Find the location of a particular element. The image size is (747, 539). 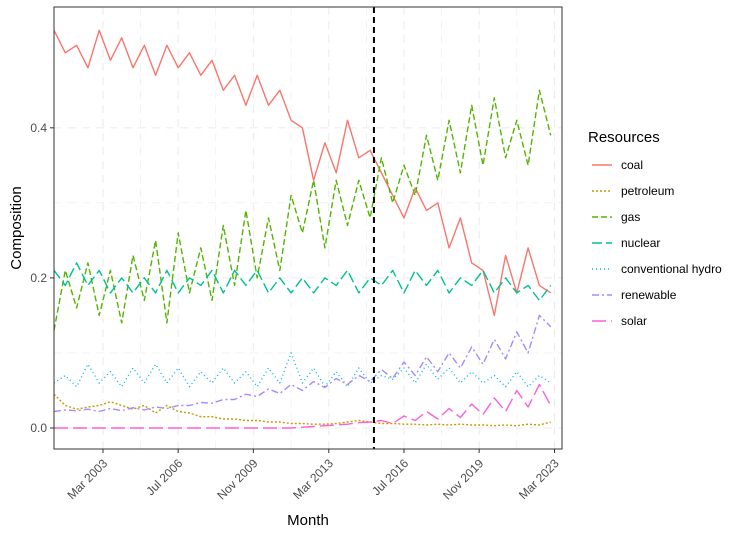

series-line-renewable is located at coordinates (302, 363).